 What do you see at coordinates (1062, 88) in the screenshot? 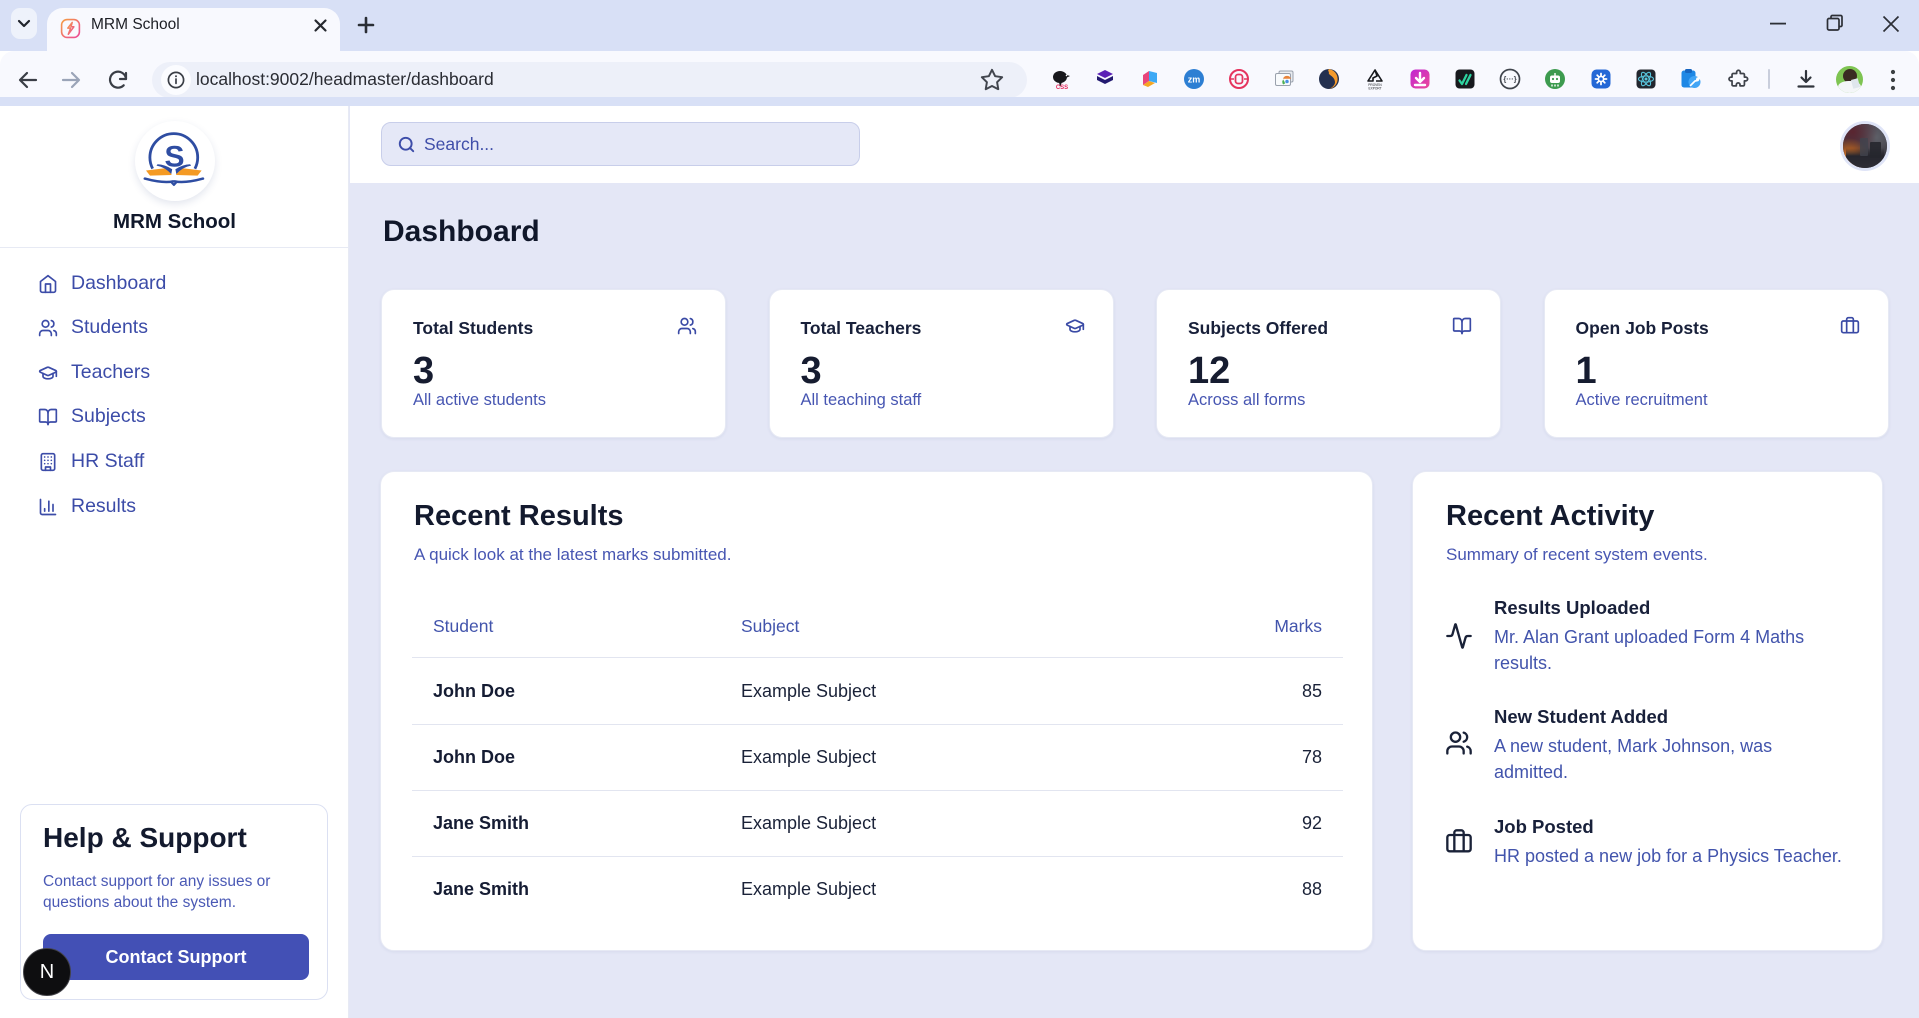
I see `svg-text: CSS` at bounding box center [1062, 88].